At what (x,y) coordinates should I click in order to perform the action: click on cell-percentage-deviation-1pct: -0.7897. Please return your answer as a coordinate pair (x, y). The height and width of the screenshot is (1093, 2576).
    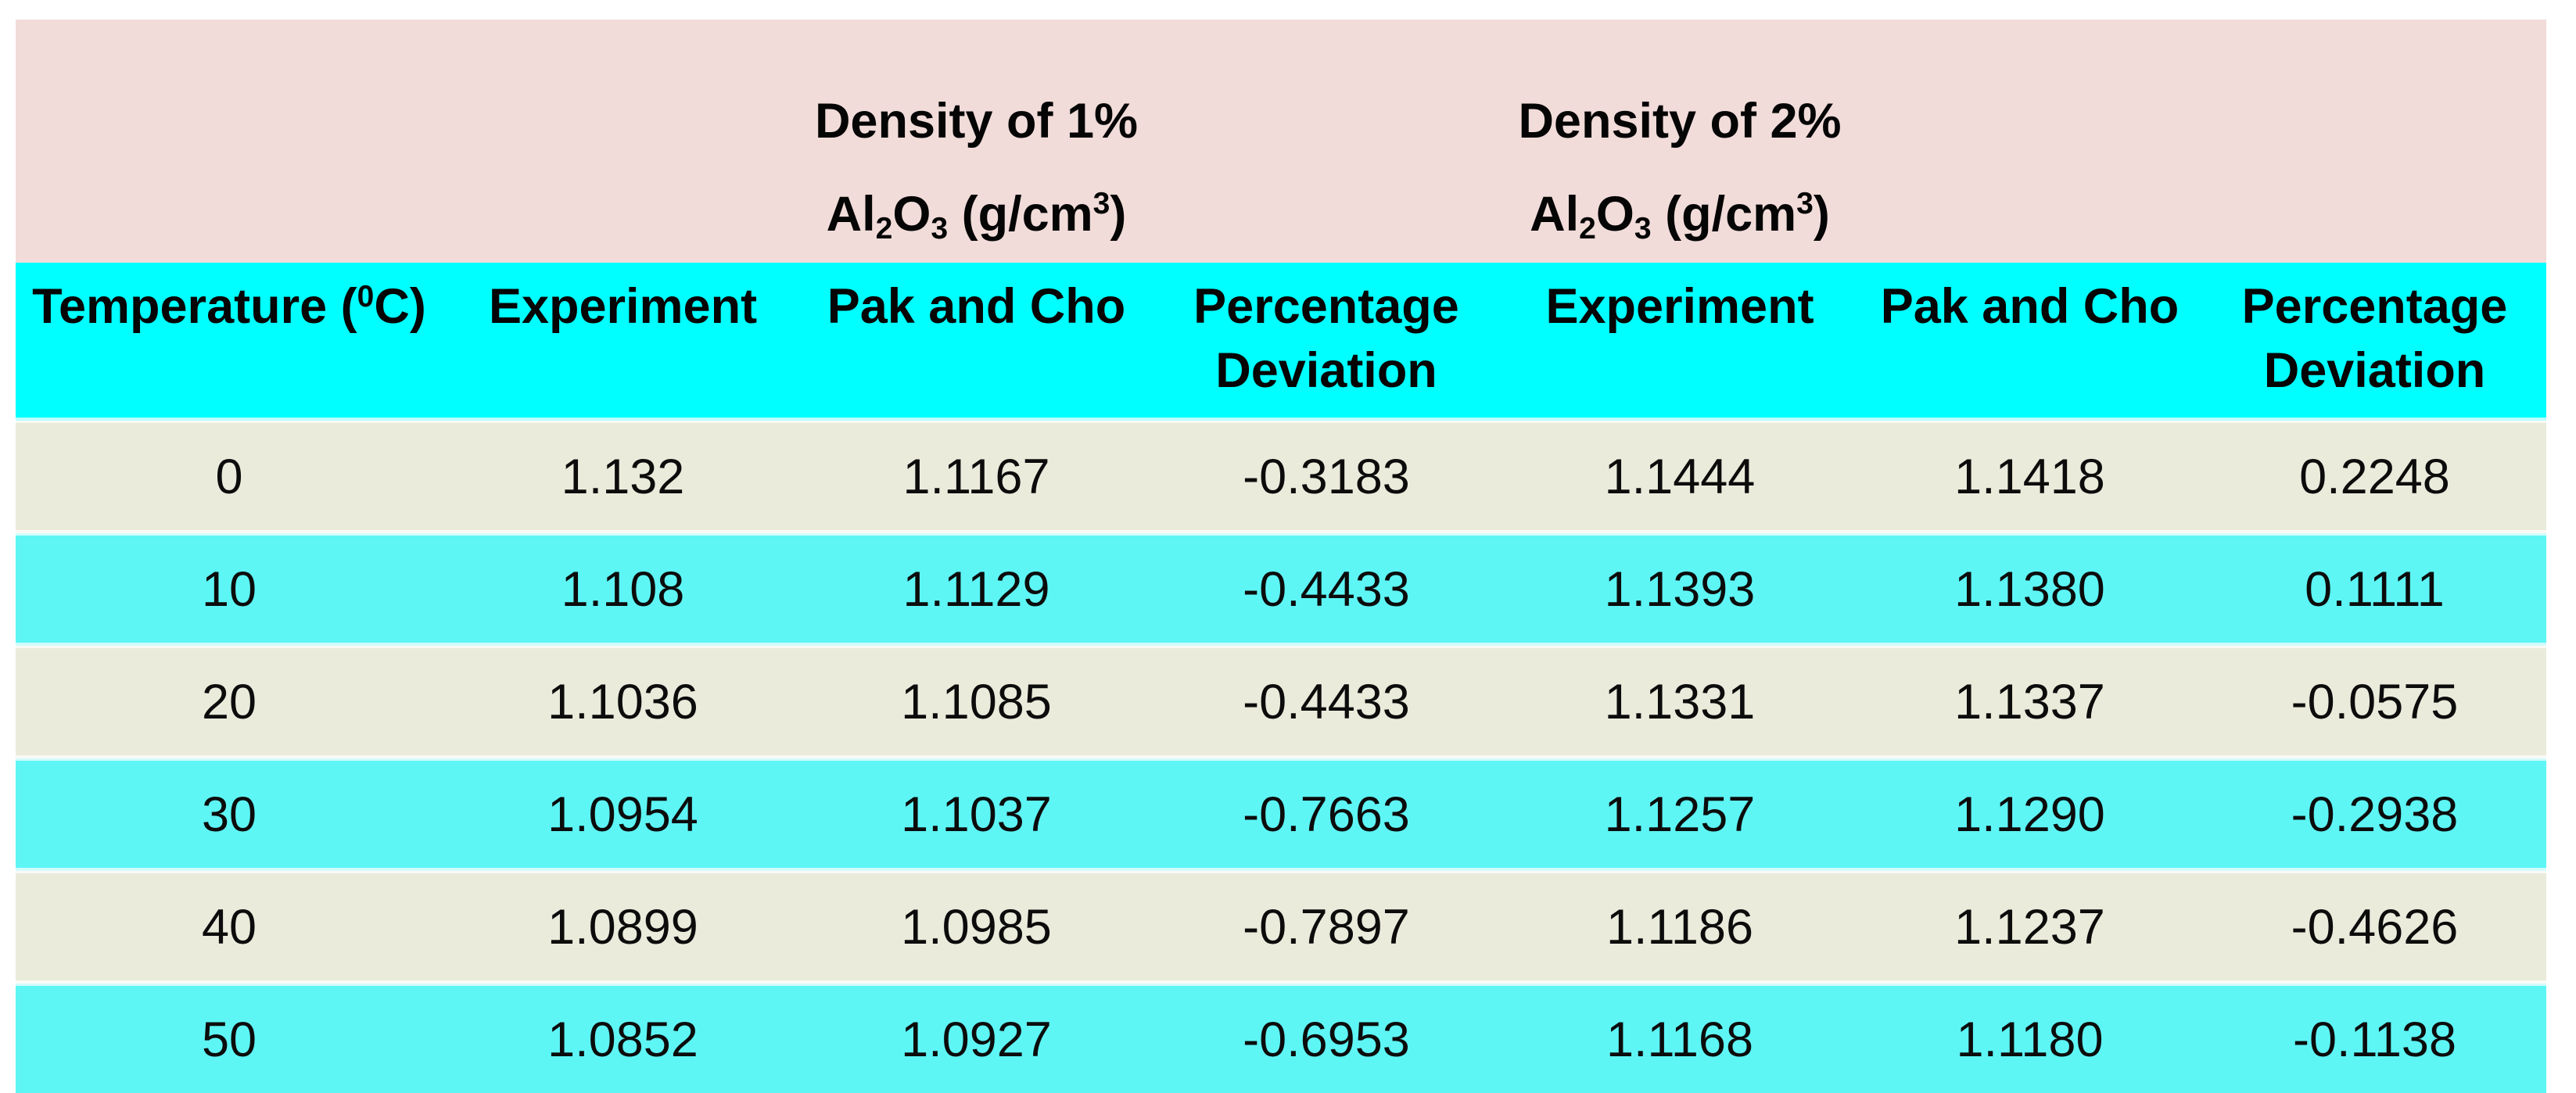
    Looking at the image, I should click on (1326, 928).